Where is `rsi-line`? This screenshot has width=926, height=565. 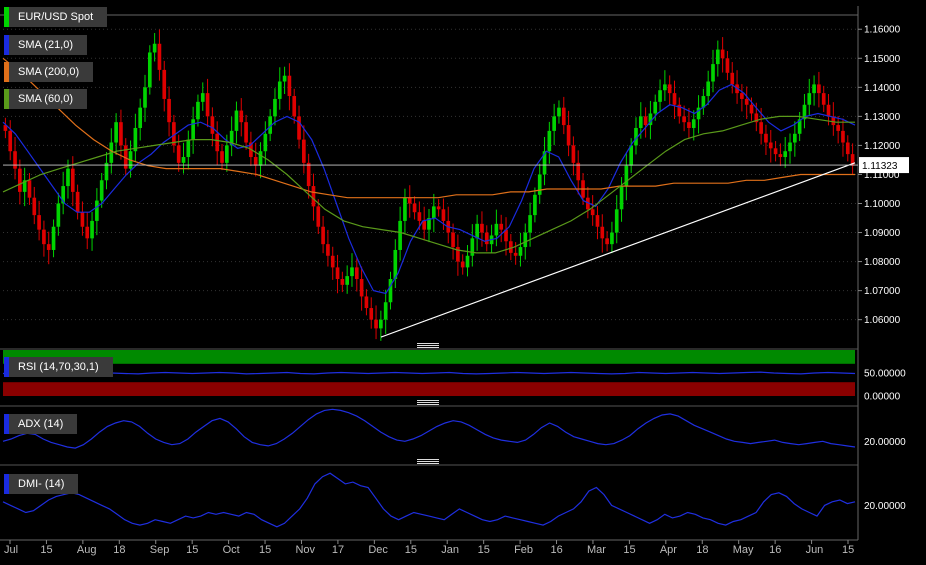
rsi-line is located at coordinates (429, 373).